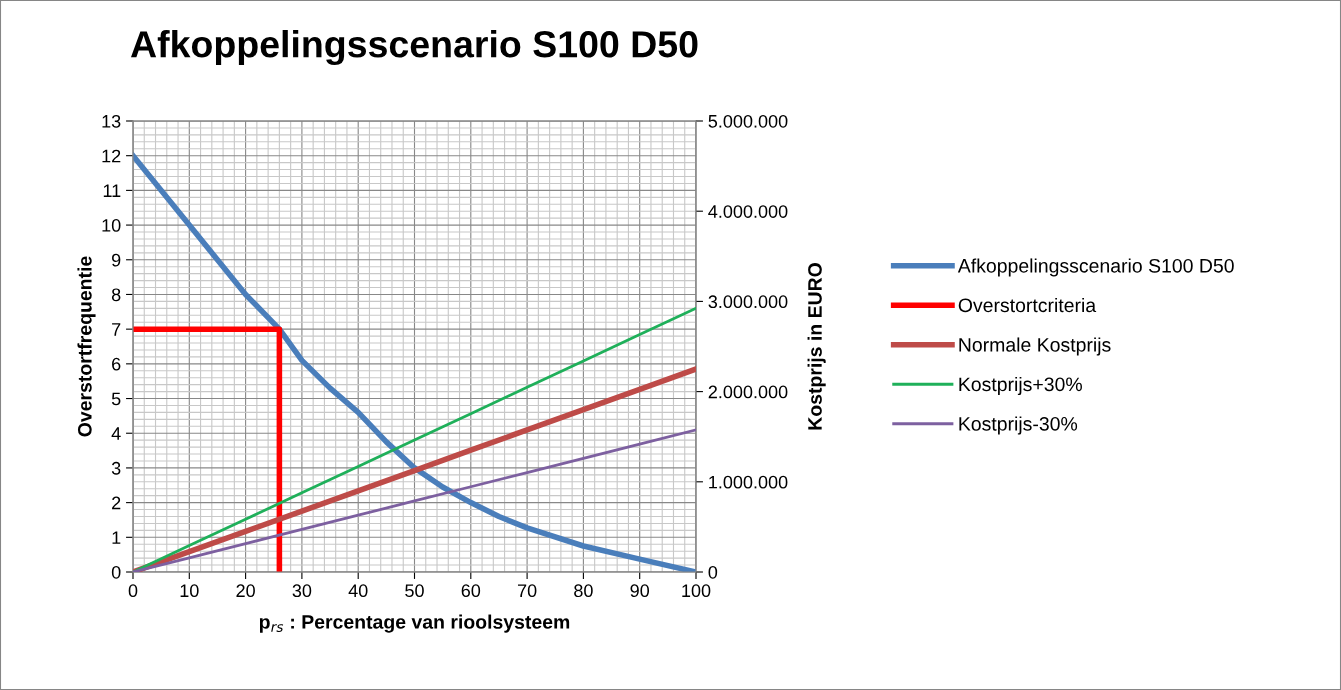 This screenshot has width=1341, height=690. What do you see at coordinates (116, 433) in the screenshot?
I see `y-tick-label: 4` at bounding box center [116, 433].